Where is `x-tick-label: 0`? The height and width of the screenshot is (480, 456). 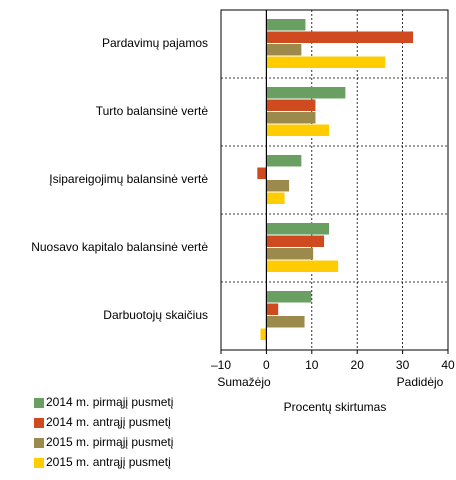
x-tick-label: 0 is located at coordinates (266, 365).